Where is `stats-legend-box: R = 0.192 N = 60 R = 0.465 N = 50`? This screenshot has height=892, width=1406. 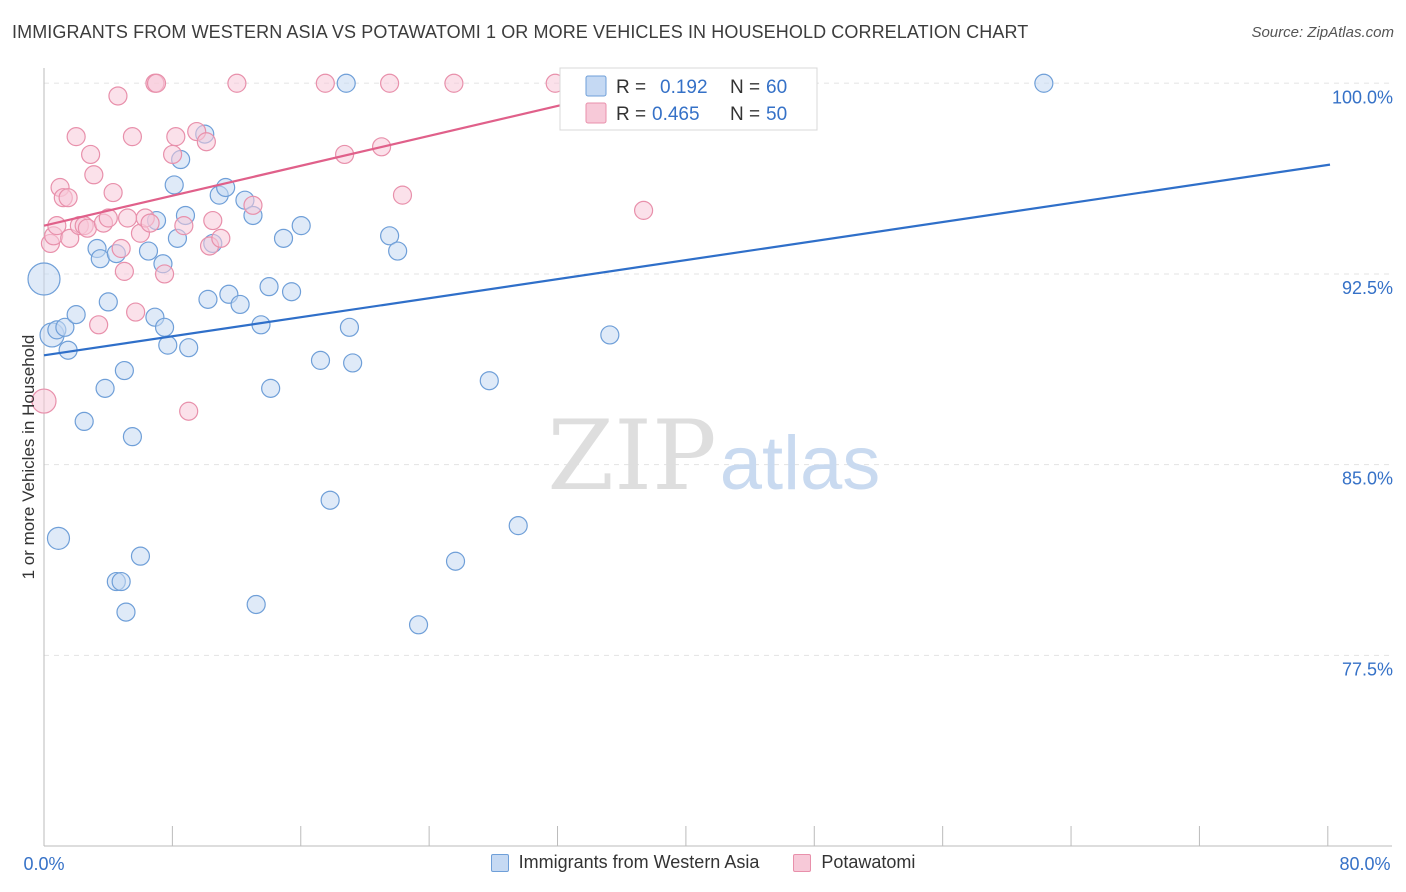
stats-legend-box: R = 0.192 N = 60 R = 0.465 N = 50 is located at coordinates (688, 99).